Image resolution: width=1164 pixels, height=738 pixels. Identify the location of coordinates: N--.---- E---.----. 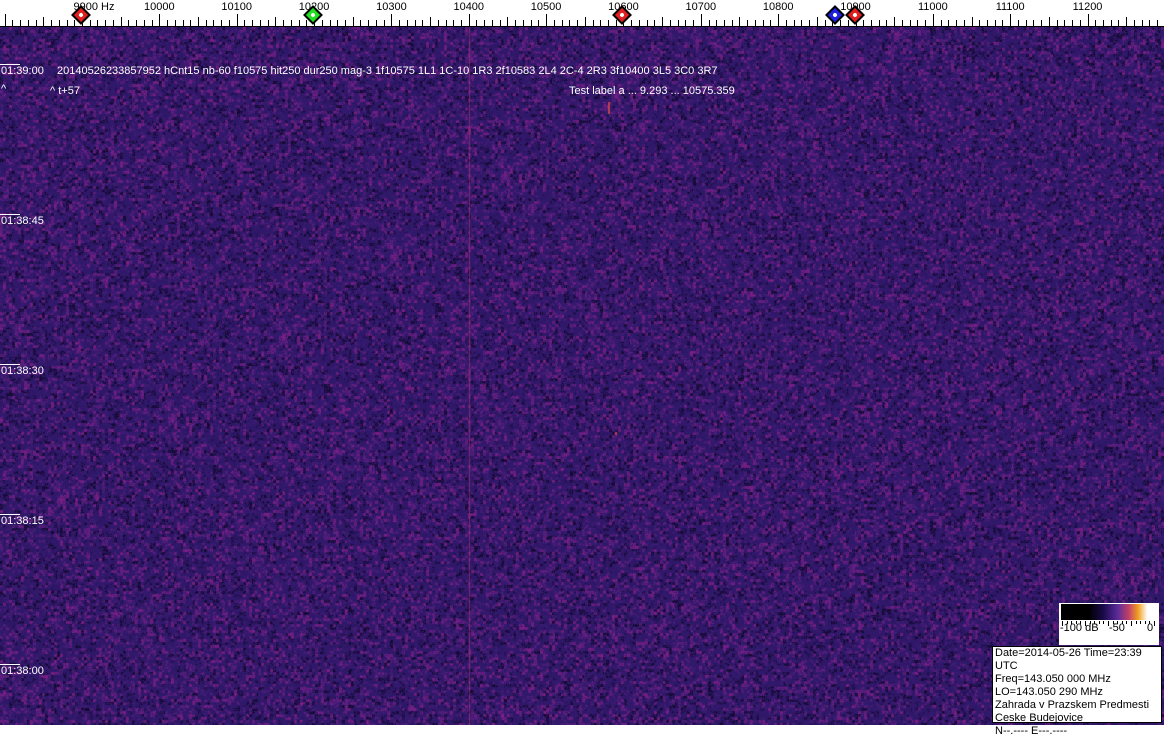
(1031, 731).